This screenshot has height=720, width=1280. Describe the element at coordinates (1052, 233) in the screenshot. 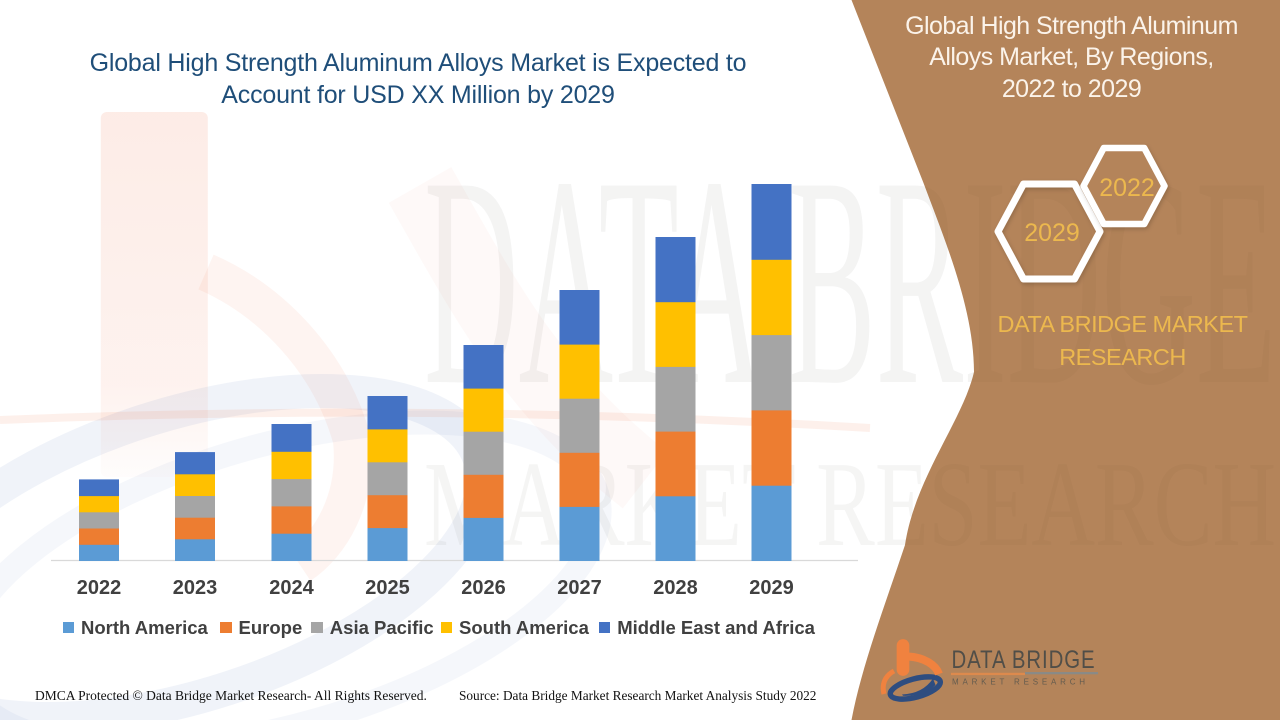

I see `svg-text: 2029` at that location.